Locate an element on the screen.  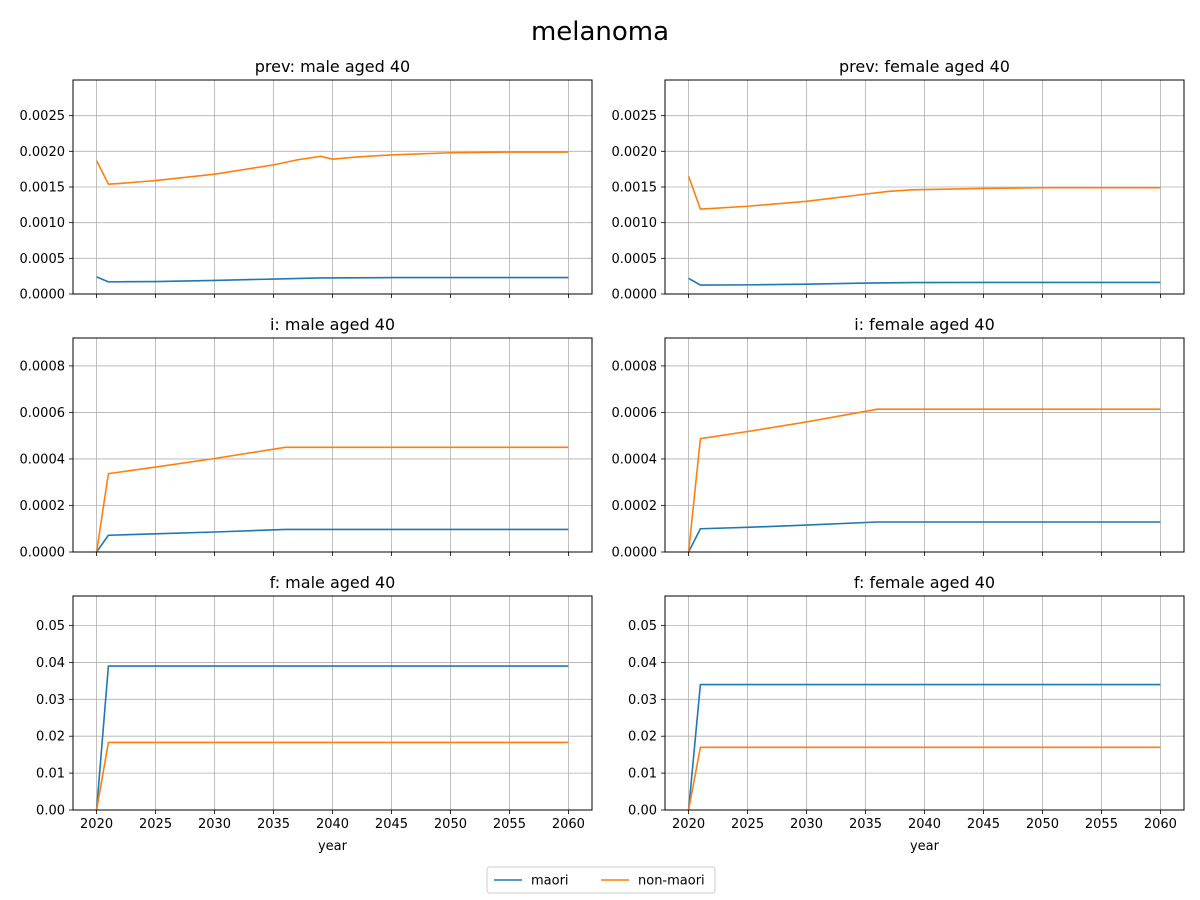
panel-title: f: female aged 40 is located at coordinates (924, 582).